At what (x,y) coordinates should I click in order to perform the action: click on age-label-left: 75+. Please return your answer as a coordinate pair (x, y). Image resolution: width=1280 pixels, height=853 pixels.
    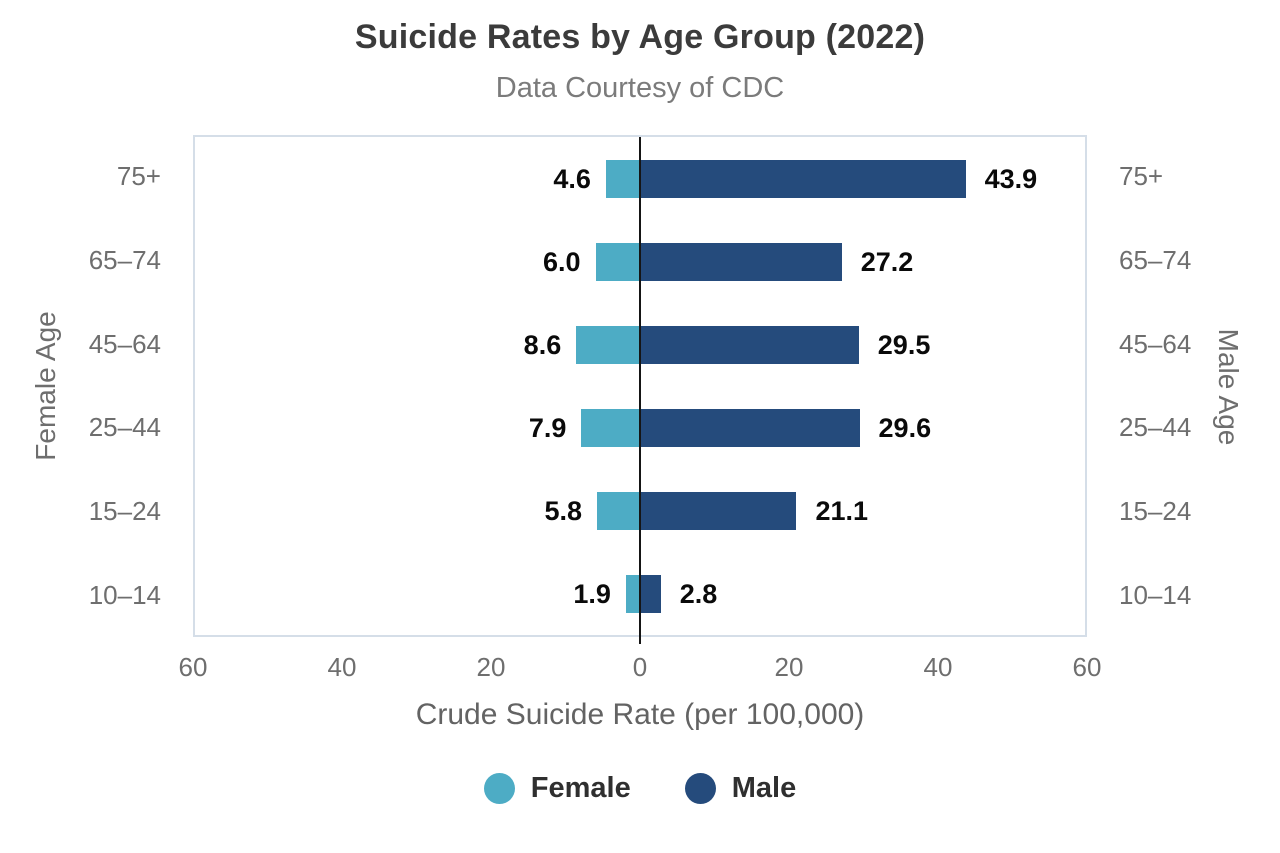
    Looking at the image, I should click on (138, 176).